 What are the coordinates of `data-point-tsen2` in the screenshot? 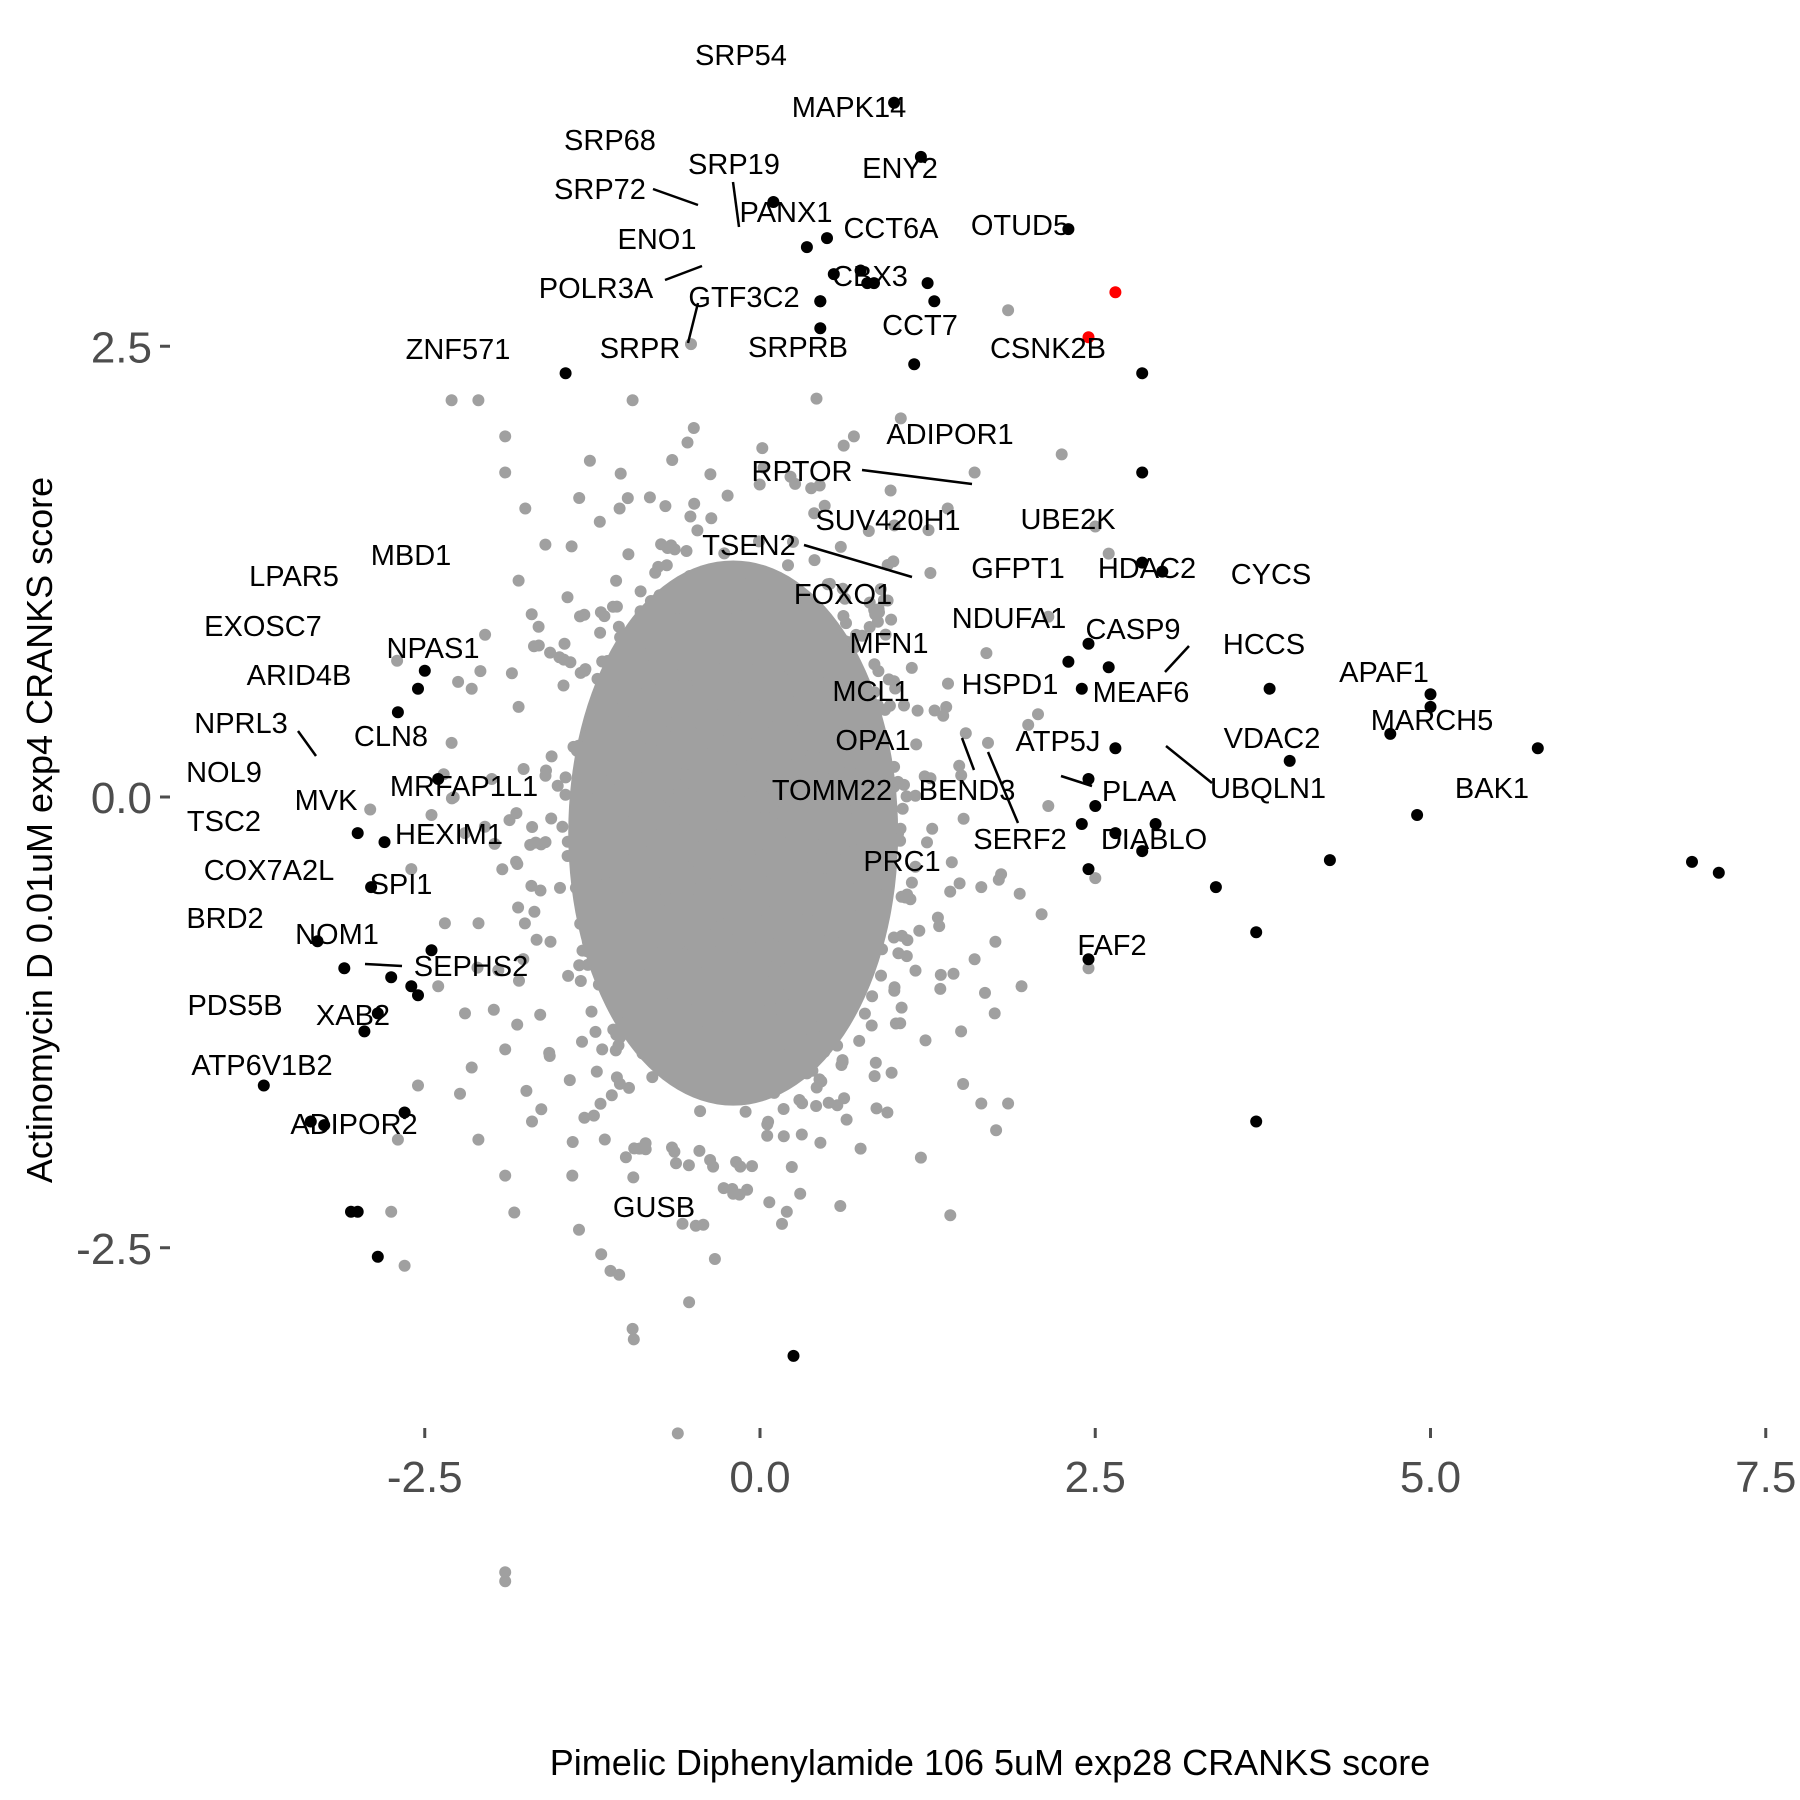 It's located at (1068, 661).